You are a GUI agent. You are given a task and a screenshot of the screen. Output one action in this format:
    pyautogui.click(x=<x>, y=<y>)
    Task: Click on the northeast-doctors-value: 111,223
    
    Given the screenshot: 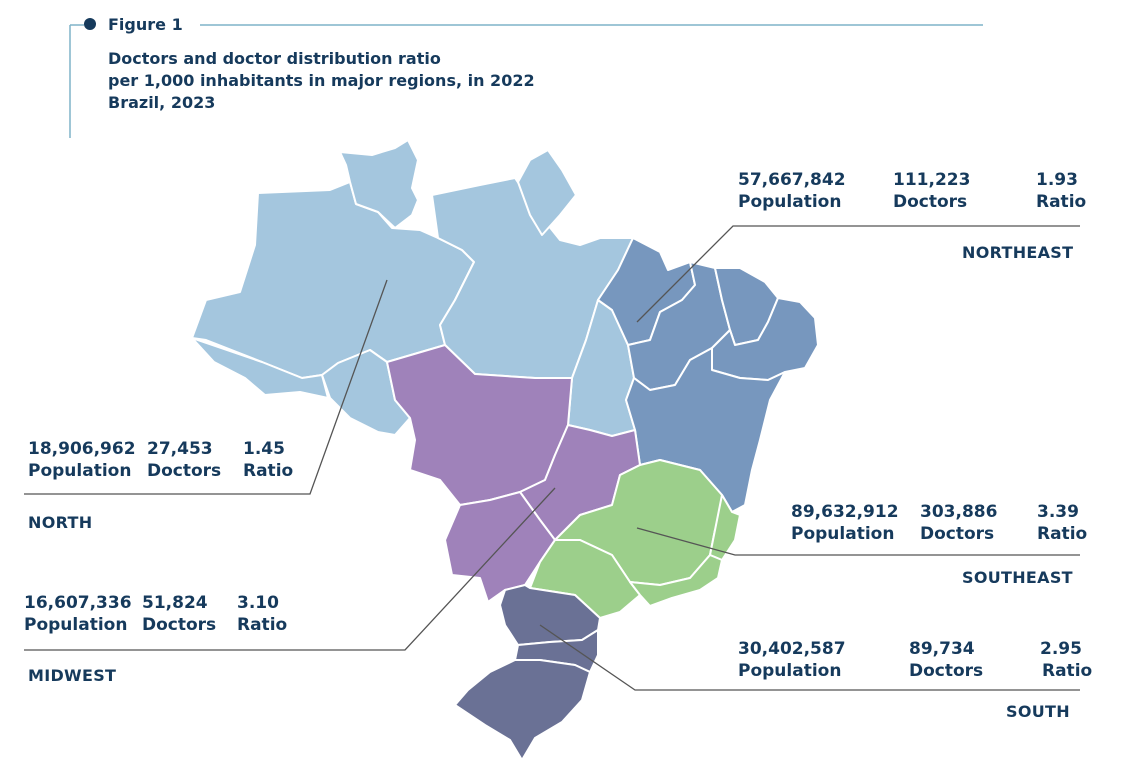 What is the action you would take?
    pyautogui.click(x=932, y=180)
    